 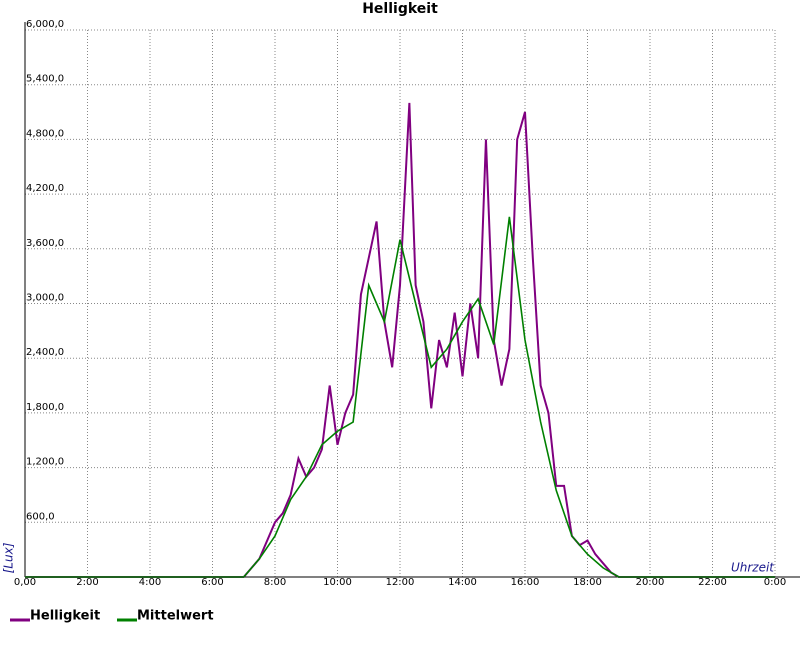 What do you see at coordinates (587, 582) in the screenshot?
I see `x-tick-label: 18:00` at bounding box center [587, 582].